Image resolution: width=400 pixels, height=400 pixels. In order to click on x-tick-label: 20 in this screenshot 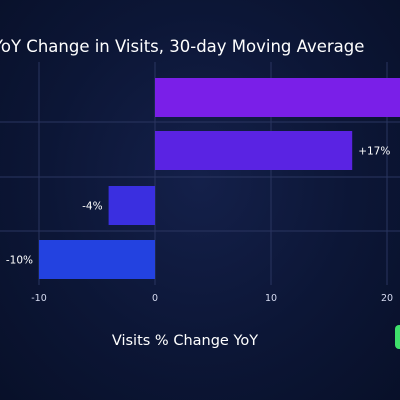, I will do `click(387, 298)`.